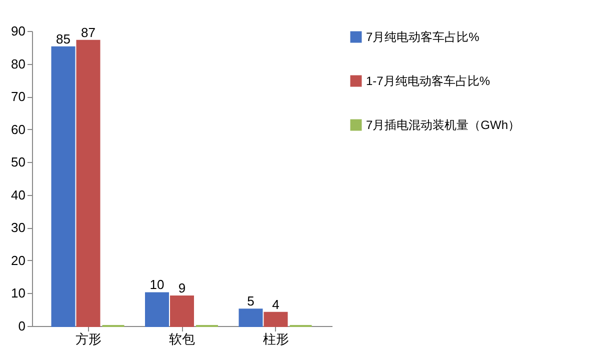  I want to click on y-tick-label: 0, so click(22, 326).